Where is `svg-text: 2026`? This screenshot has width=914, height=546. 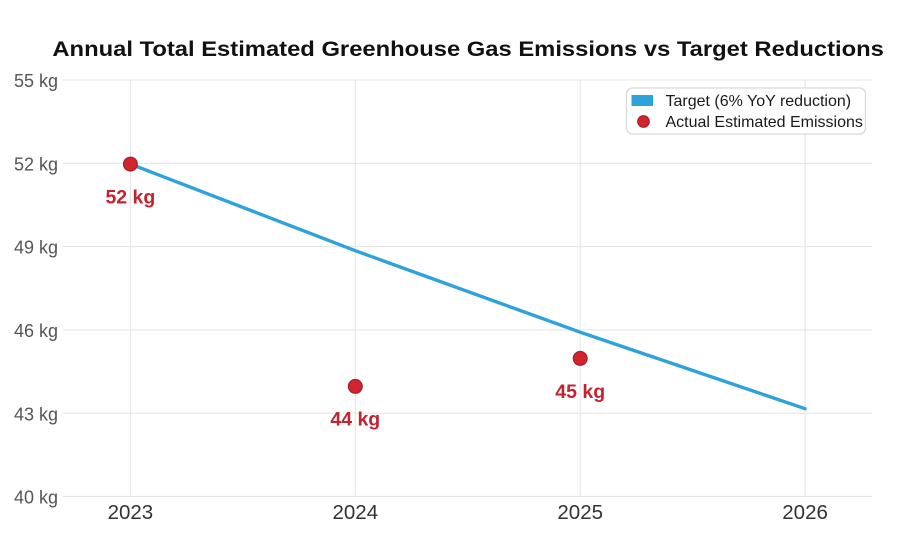
svg-text: 2026 is located at coordinates (805, 512).